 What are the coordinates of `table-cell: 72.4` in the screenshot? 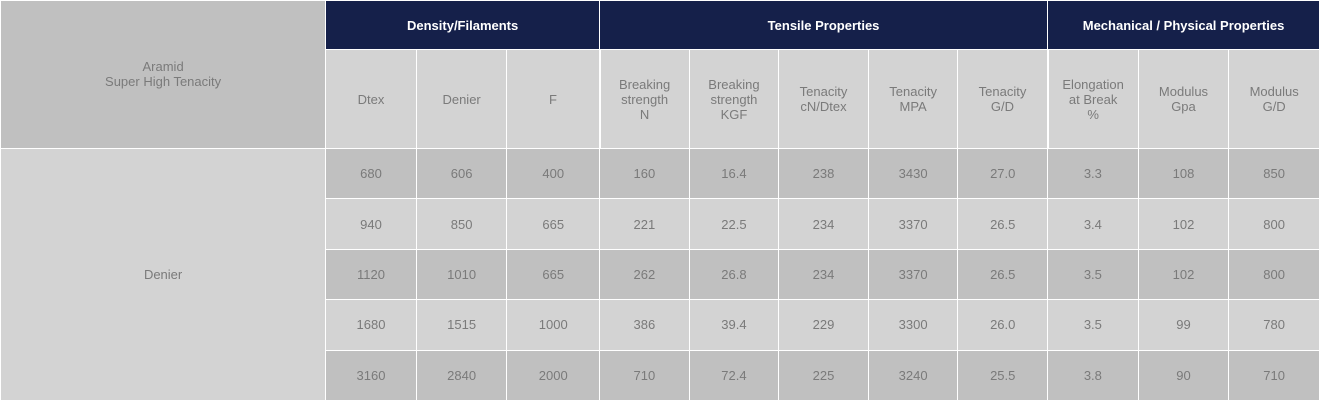 It's located at (734, 375).